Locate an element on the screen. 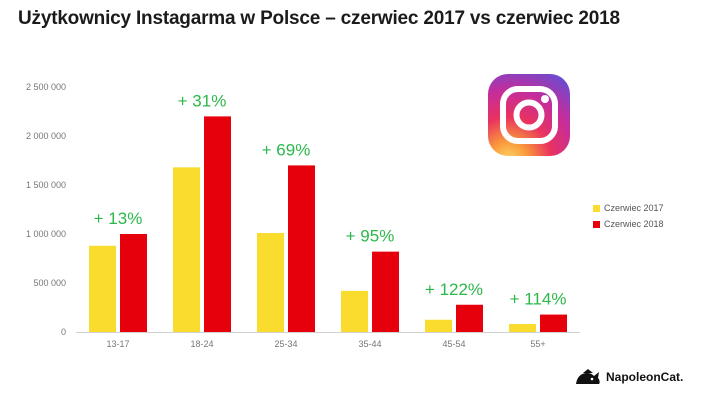 This screenshot has height=406, width=703. legend-label-2018: Czerwiec 2018 is located at coordinates (634, 224).